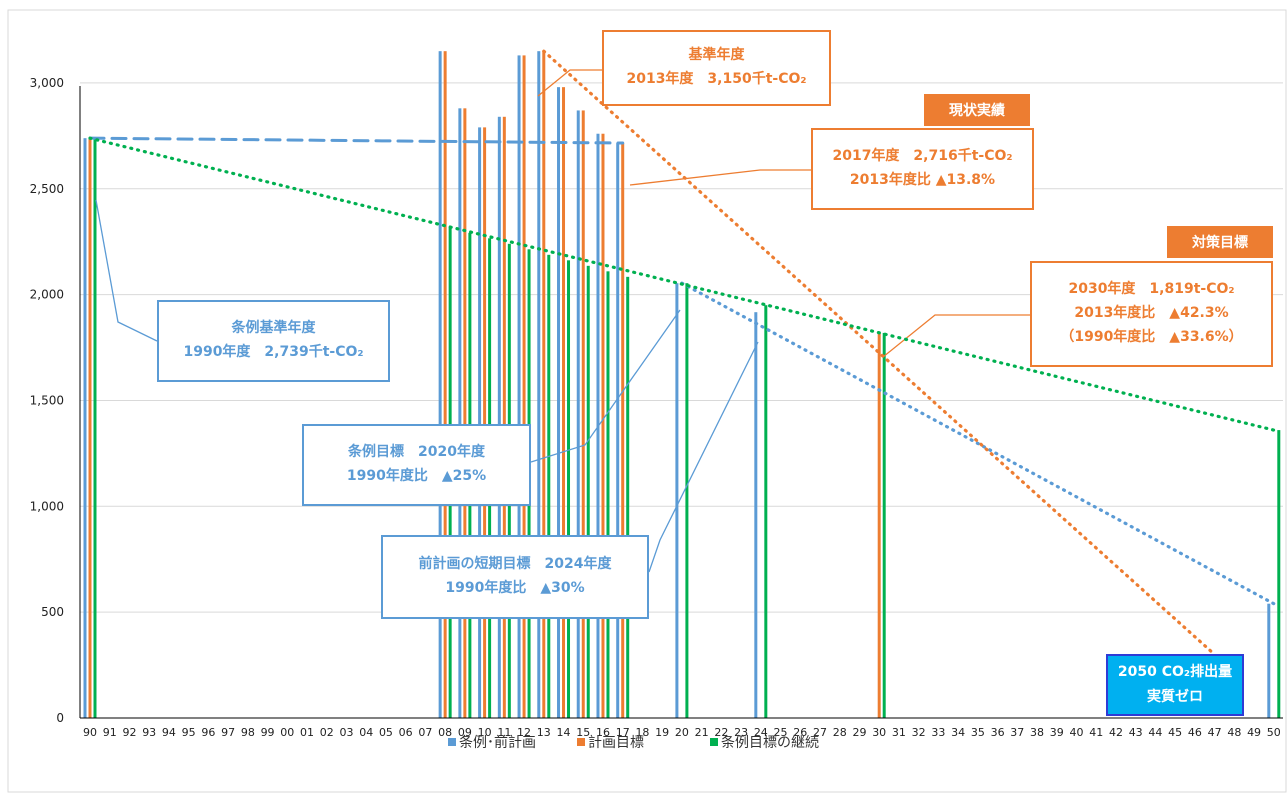 The image size is (1288, 795). Describe the element at coordinates (273, 328) in the screenshot. I see `ordinance-base-line1: 条例基準年度` at that location.